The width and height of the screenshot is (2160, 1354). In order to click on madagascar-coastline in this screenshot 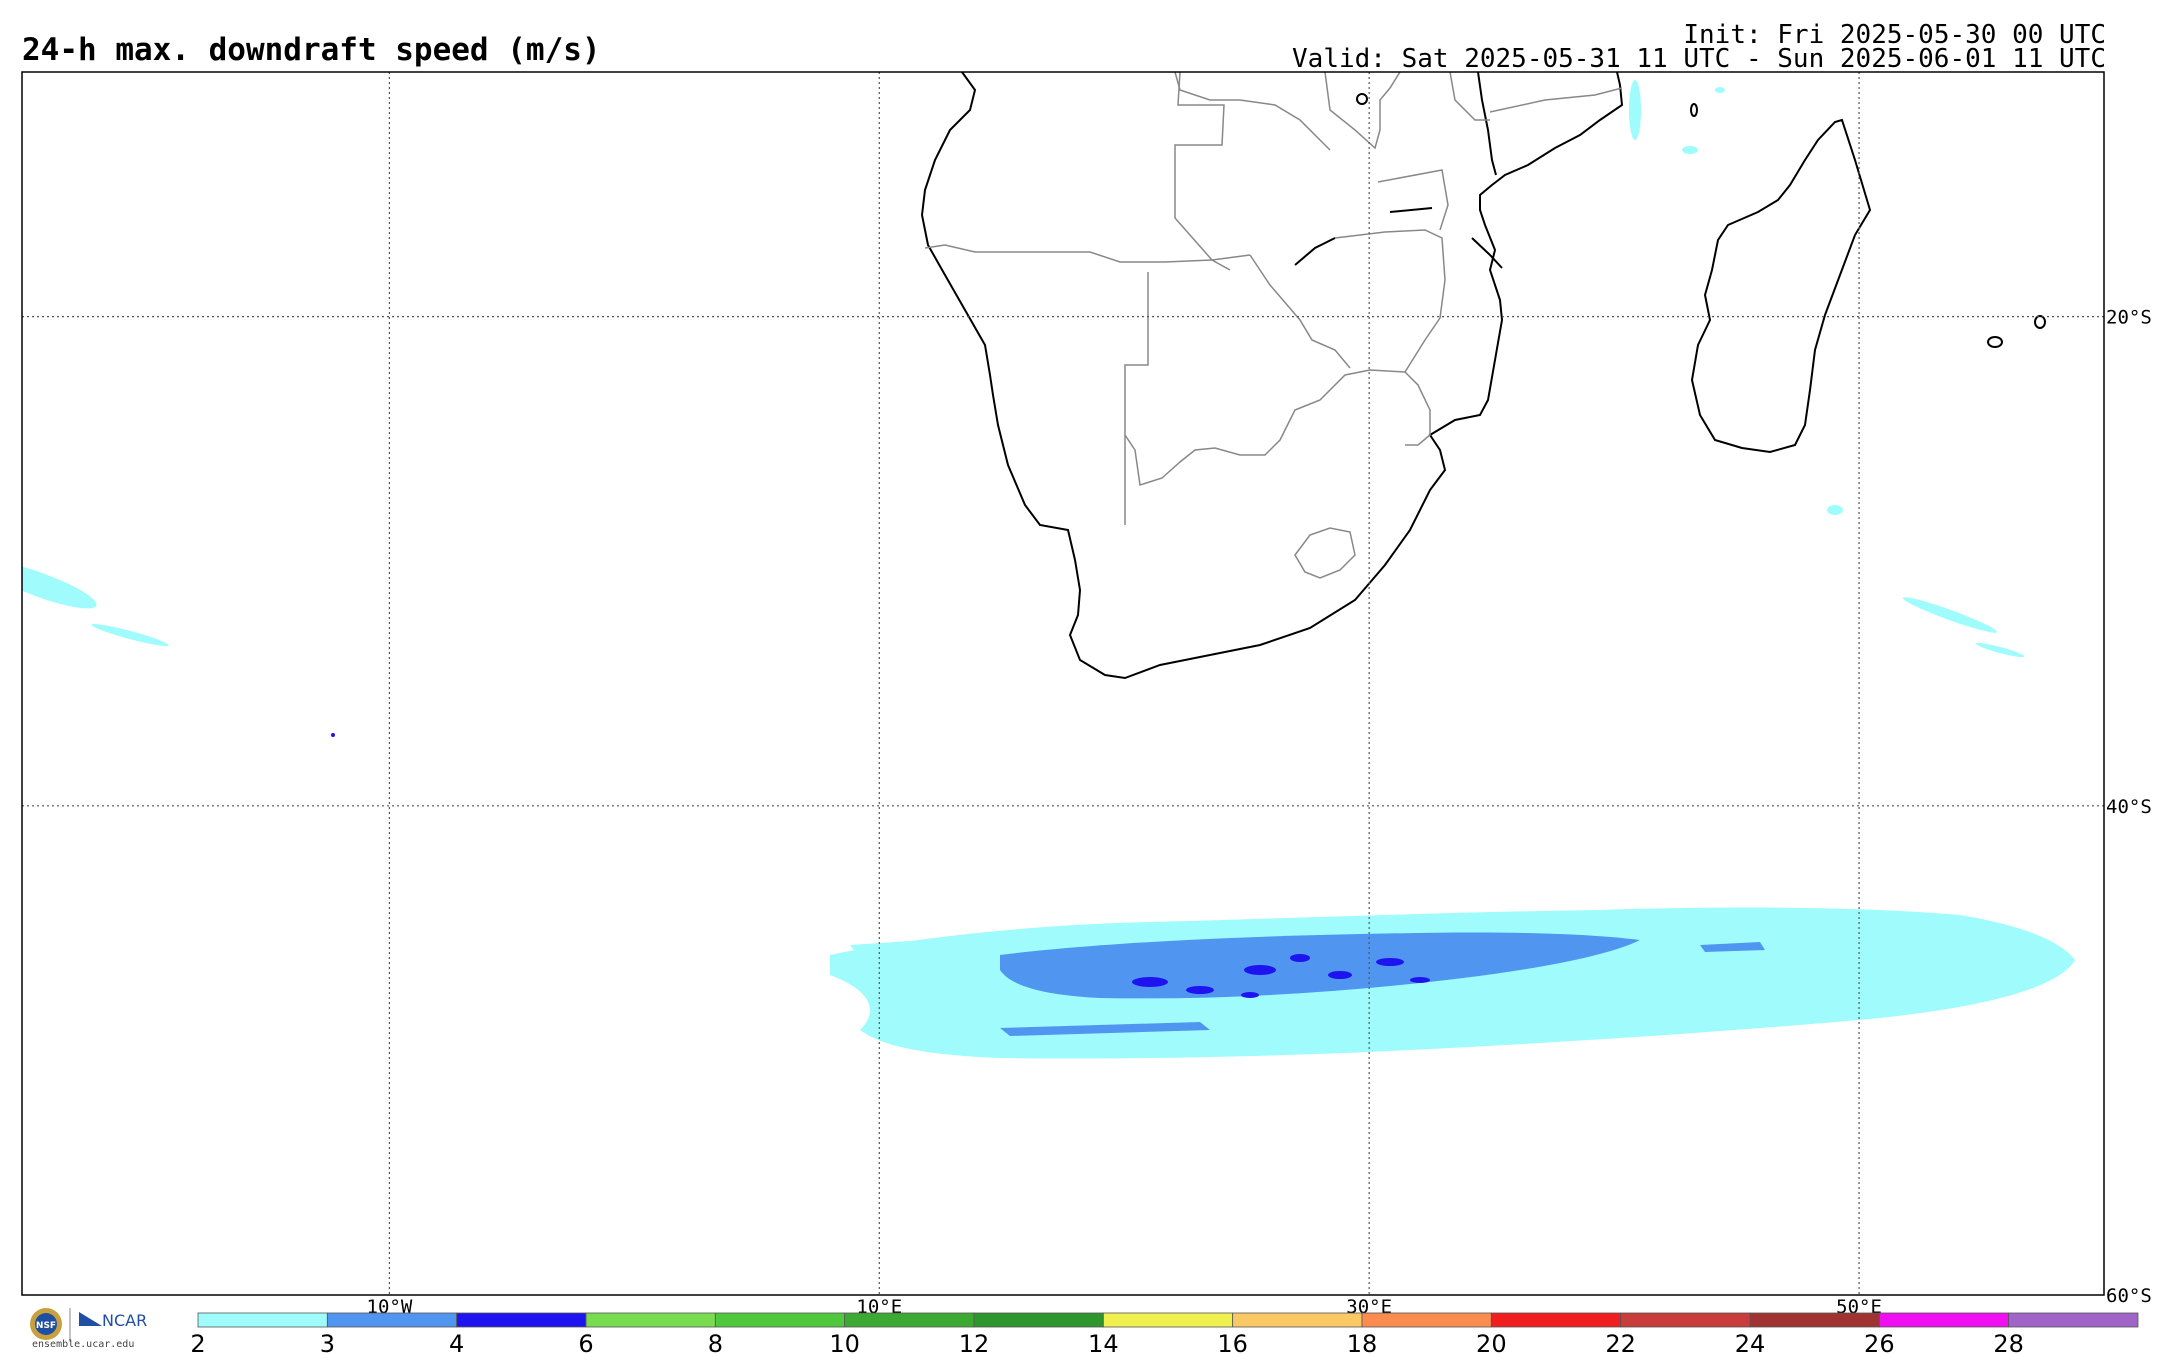, I will do `click(1781, 286)`.